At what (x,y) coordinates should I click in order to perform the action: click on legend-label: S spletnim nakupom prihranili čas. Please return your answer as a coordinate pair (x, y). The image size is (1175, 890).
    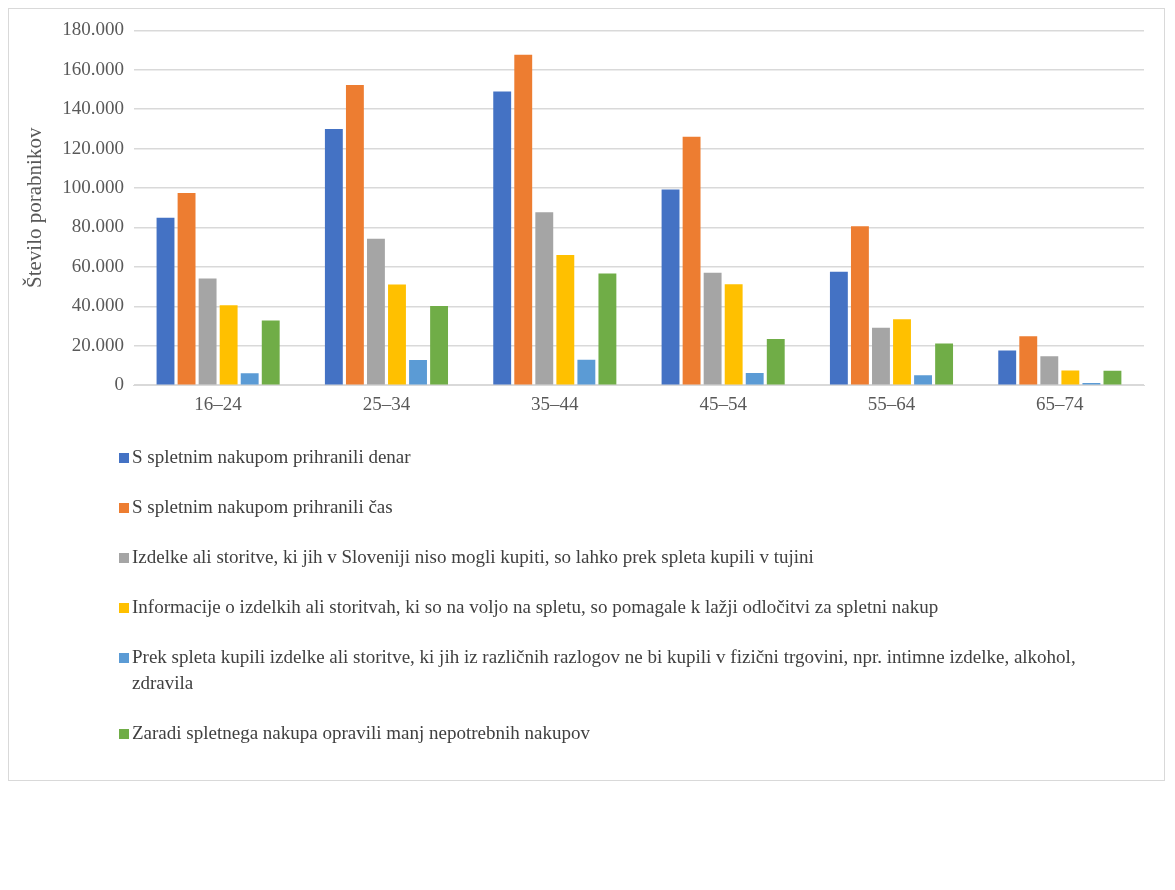
    Looking at the image, I should click on (262, 507).